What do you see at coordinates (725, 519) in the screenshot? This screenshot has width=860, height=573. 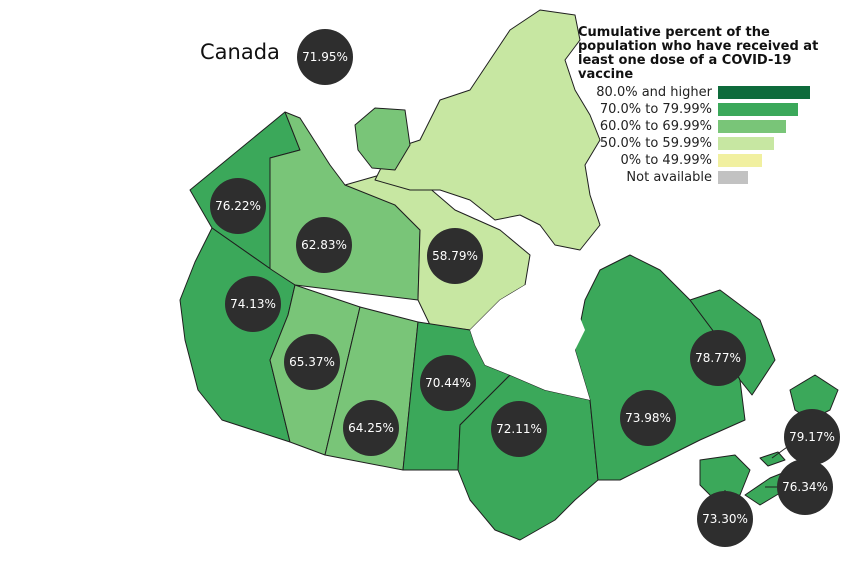 I see `value-bubble-new-brunswick: 73.30%` at bounding box center [725, 519].